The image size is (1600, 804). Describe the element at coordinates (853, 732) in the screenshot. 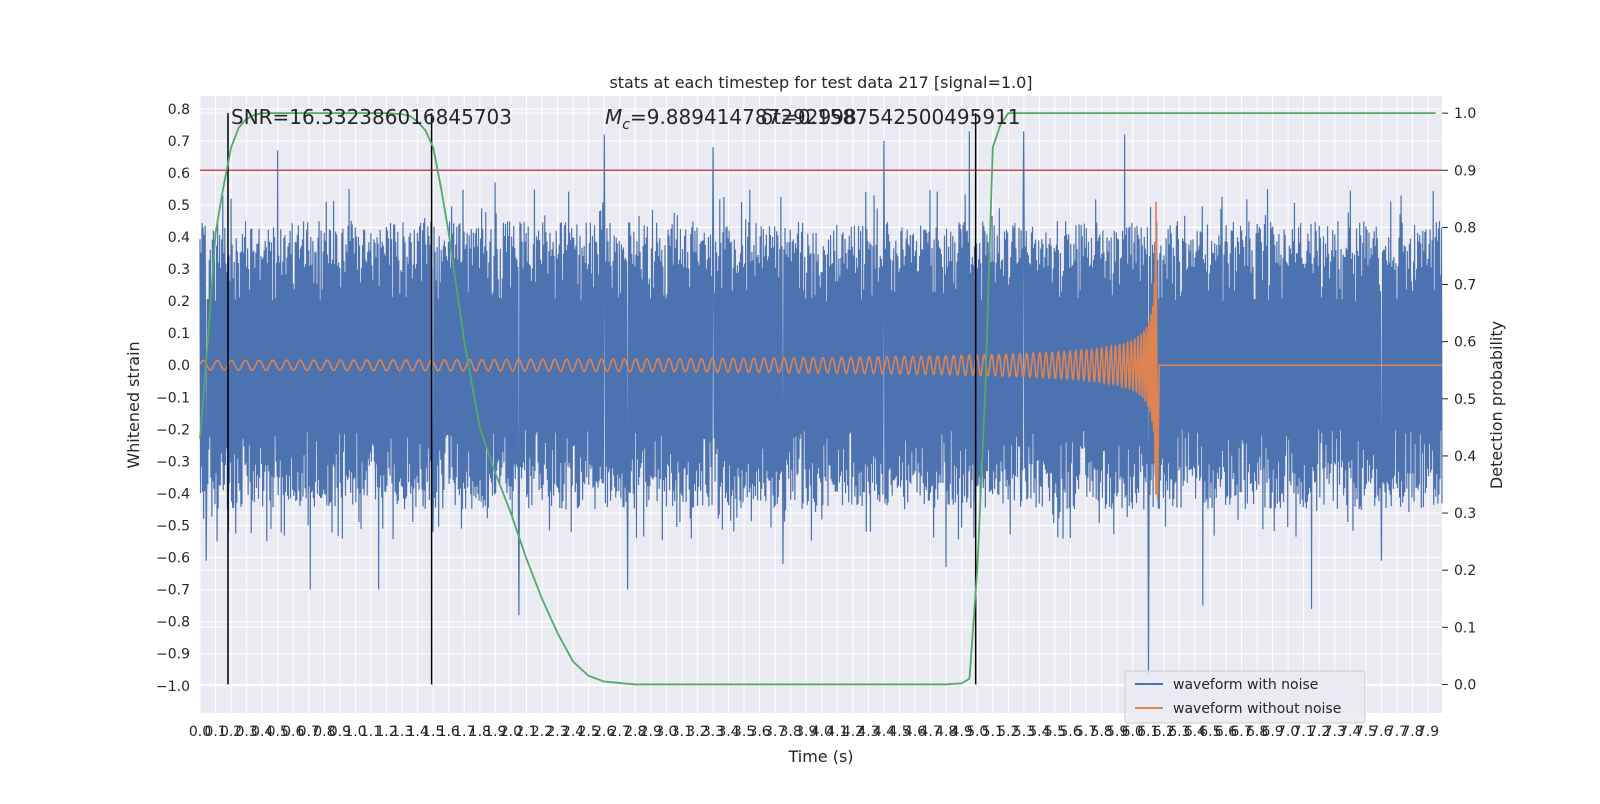

I see `x-tick-label: 4.2` at that location.